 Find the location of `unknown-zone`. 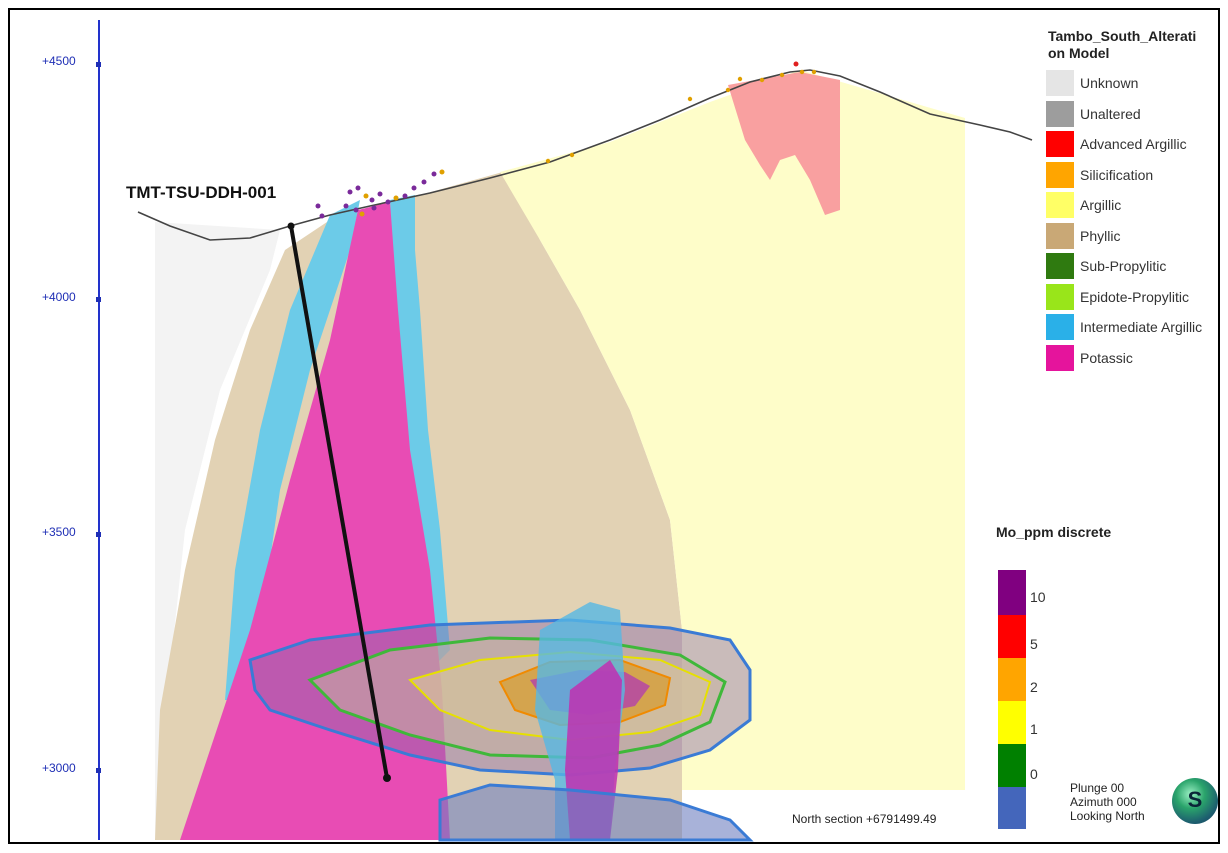

unknown-zone is located at coordinates (217, 531).